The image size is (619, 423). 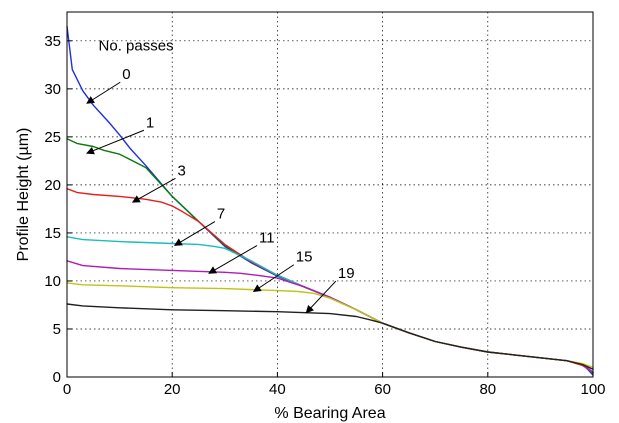 I want to click on annotation-label-0: 0, so click(x=126, y=74).